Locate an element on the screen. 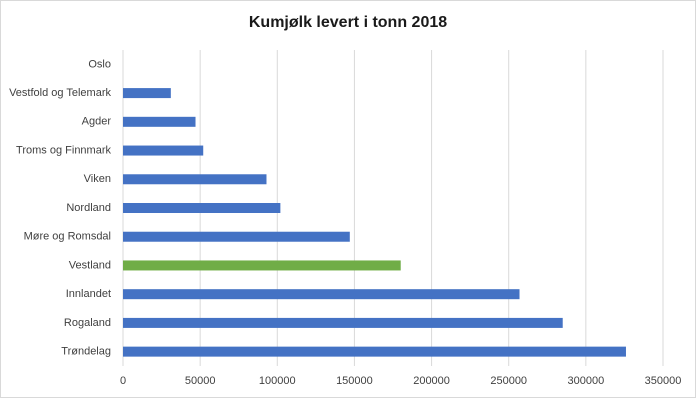 The image size is (696, 400). y-tick-label: Rogaland is located at coordinates (87, 323).